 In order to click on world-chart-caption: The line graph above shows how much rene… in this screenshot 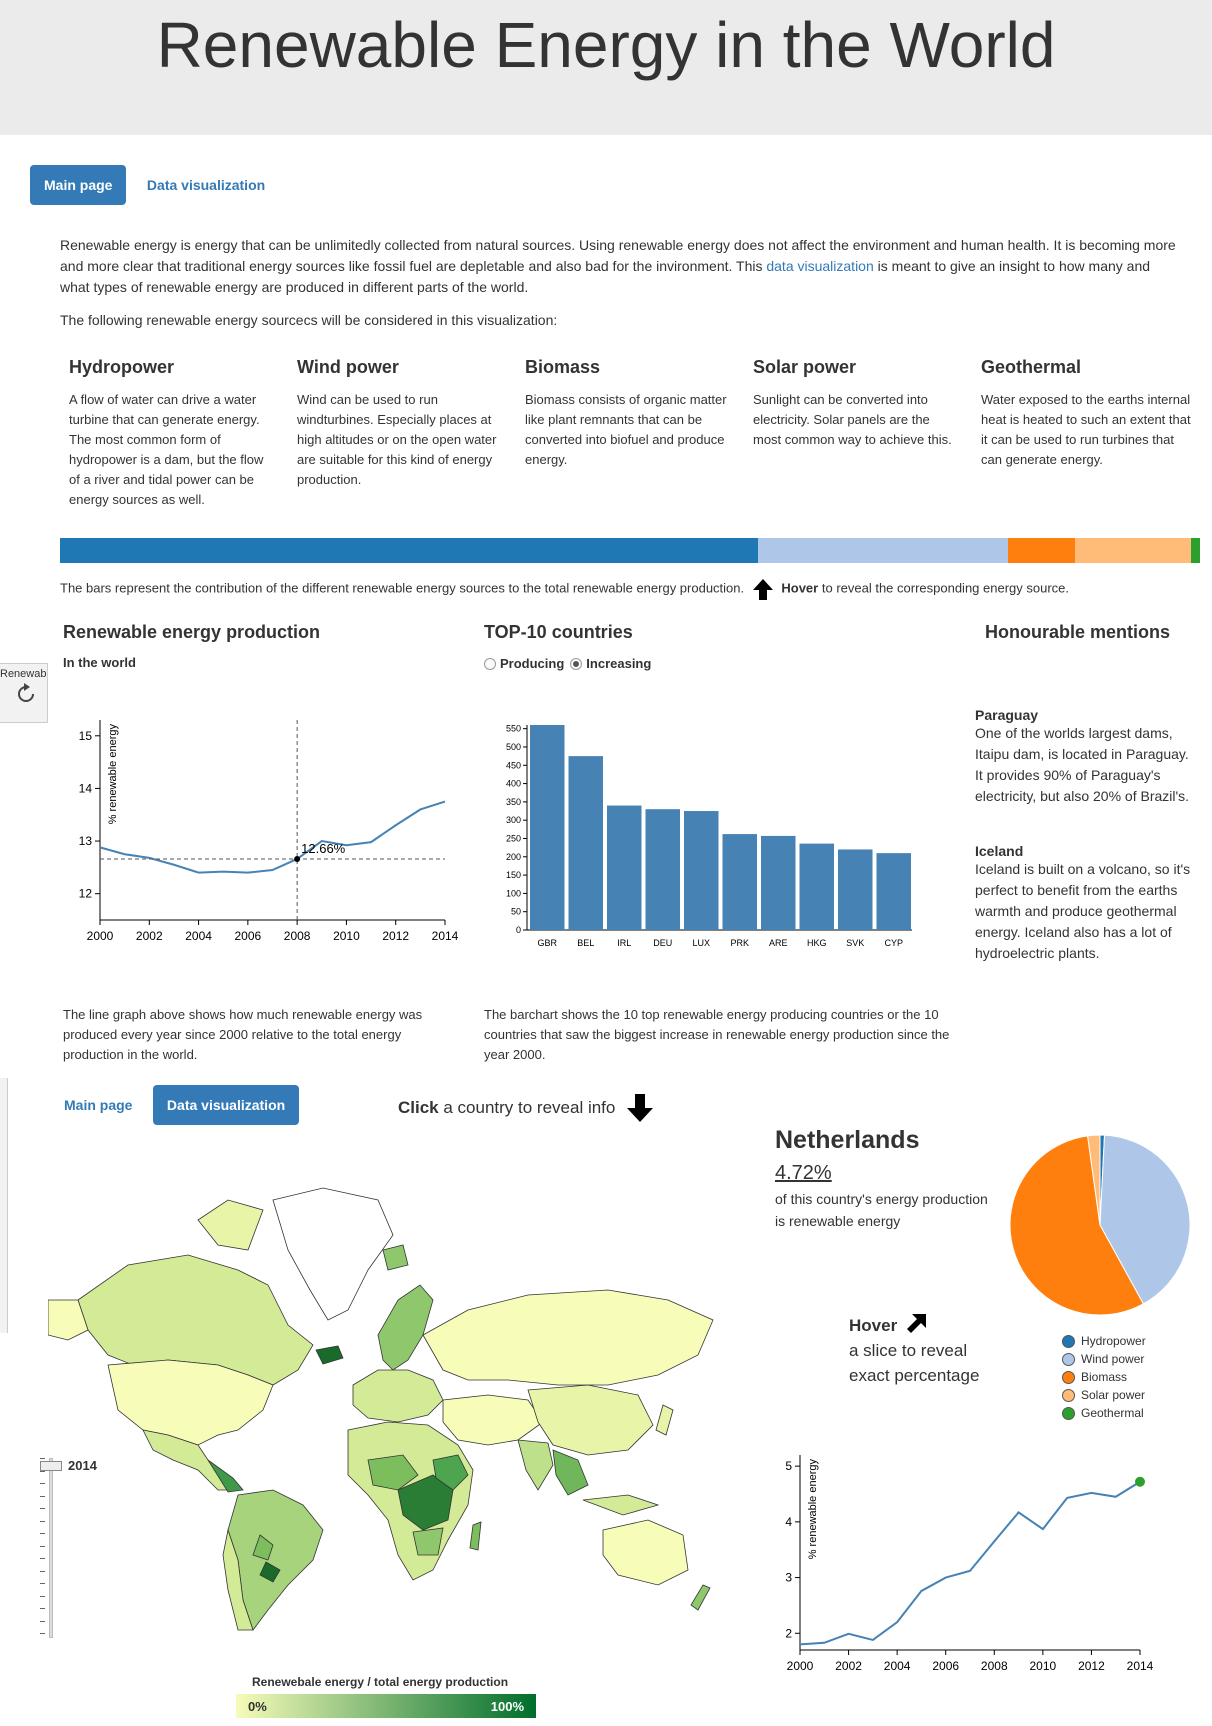, I will do `click(243, 1034)`.